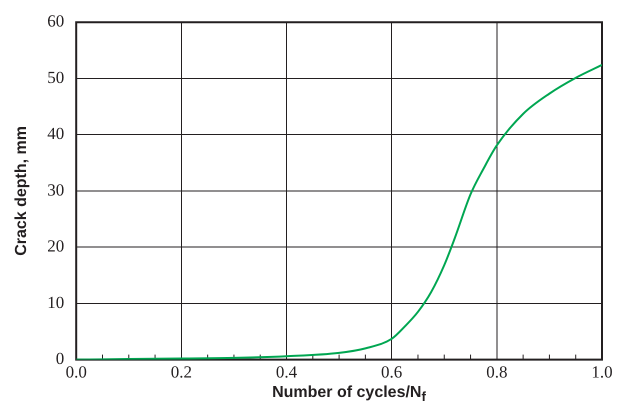  What do you see at coordinates (55, 77) in the screenshot?
I see `y-tick-label: 50` at bounding box center [55, 77].